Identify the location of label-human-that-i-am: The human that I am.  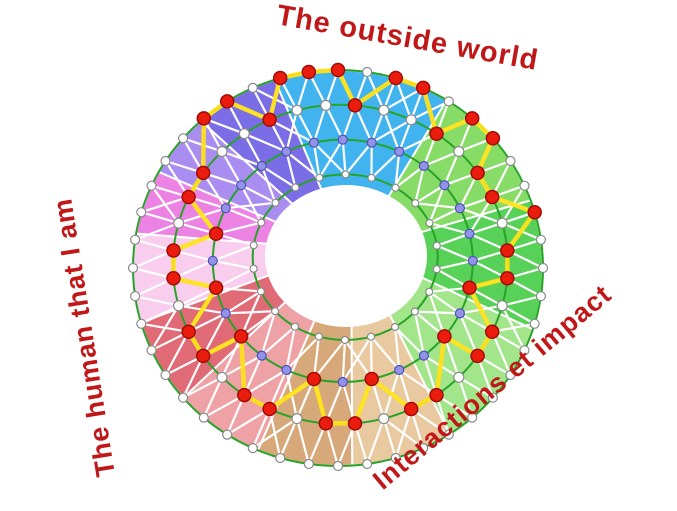
(84, 337).